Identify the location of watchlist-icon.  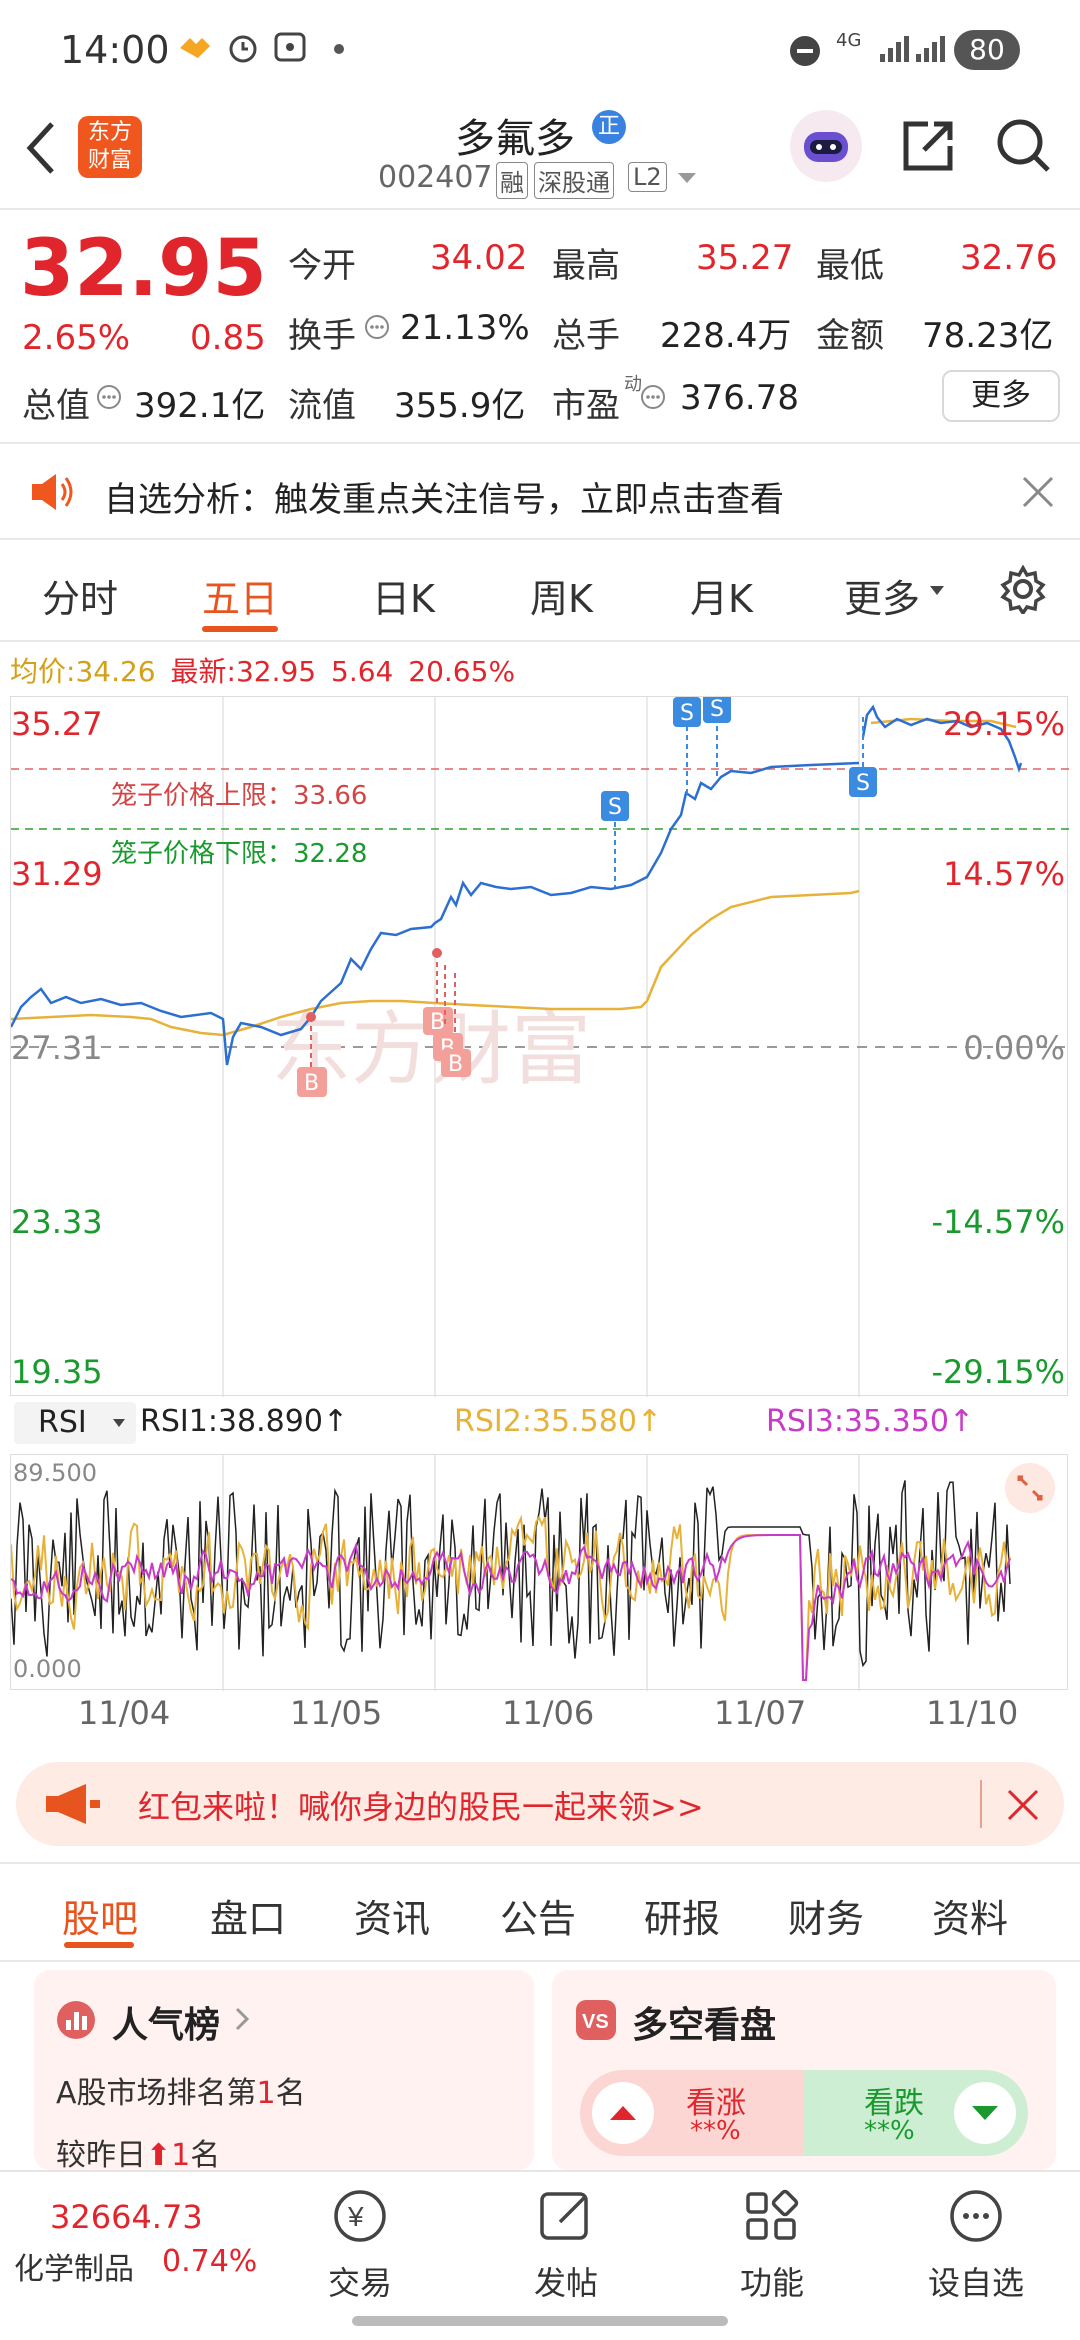
(976, 2216).